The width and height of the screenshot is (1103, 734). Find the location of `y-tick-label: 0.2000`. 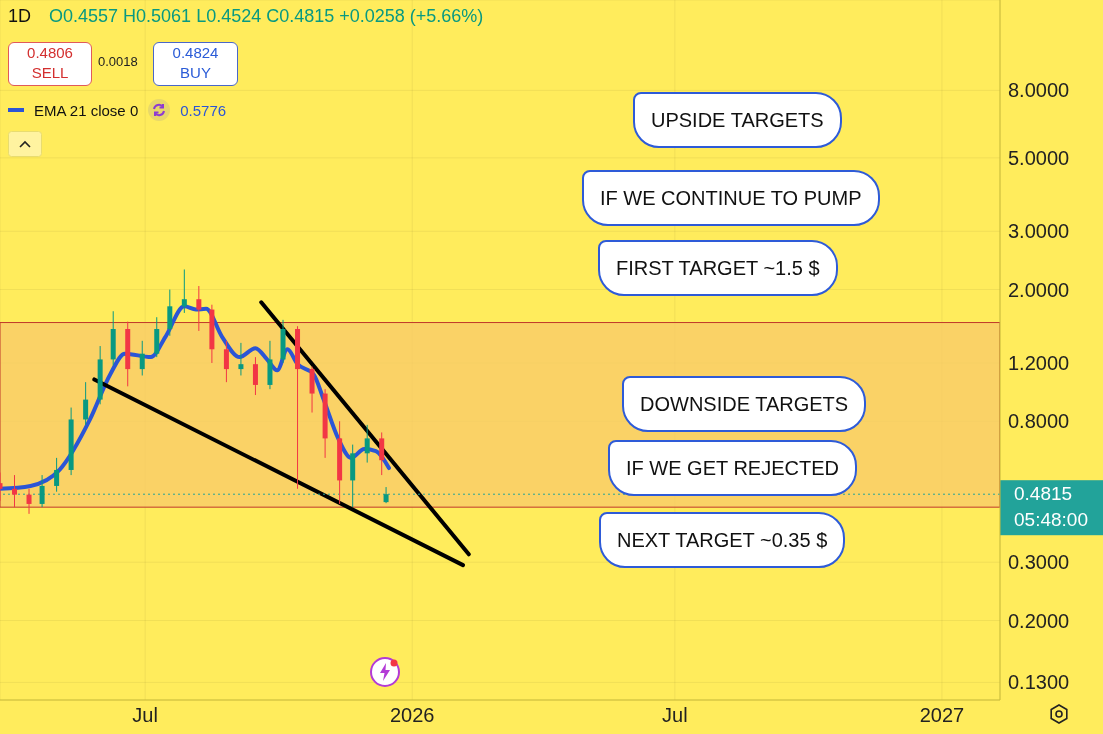

y-tick-label: 0.2000 is located at coordinates (1039, 620).